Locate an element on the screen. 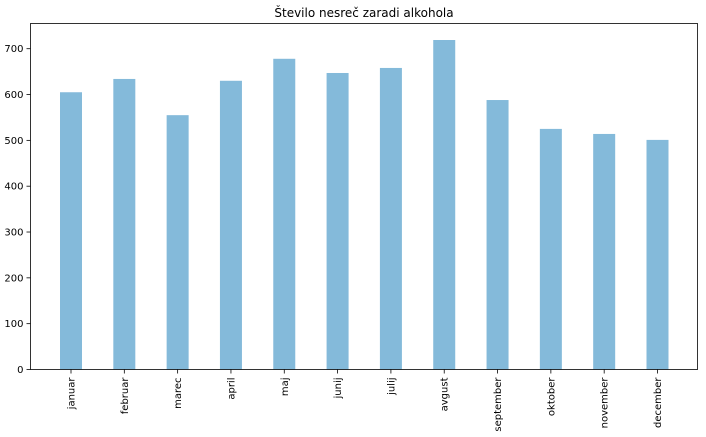 Image resolution: width=706 pixels, height=437 pixels. bar-marec is located at coordinates (177, 242).